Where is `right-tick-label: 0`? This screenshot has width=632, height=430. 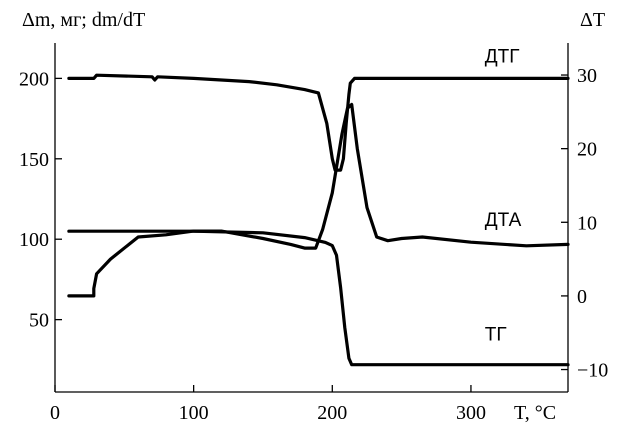 right-tick-label: 0 is located at coordinates (582, 297).